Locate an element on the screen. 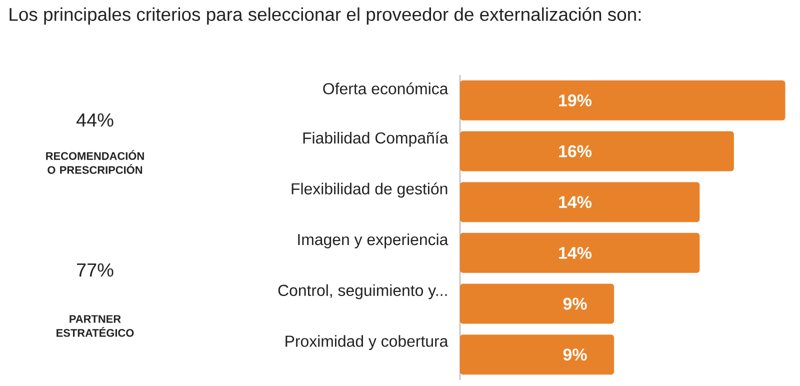 The height and width of the screenshot is (386, 800). text: 44% is located at coordinates (95, 120).